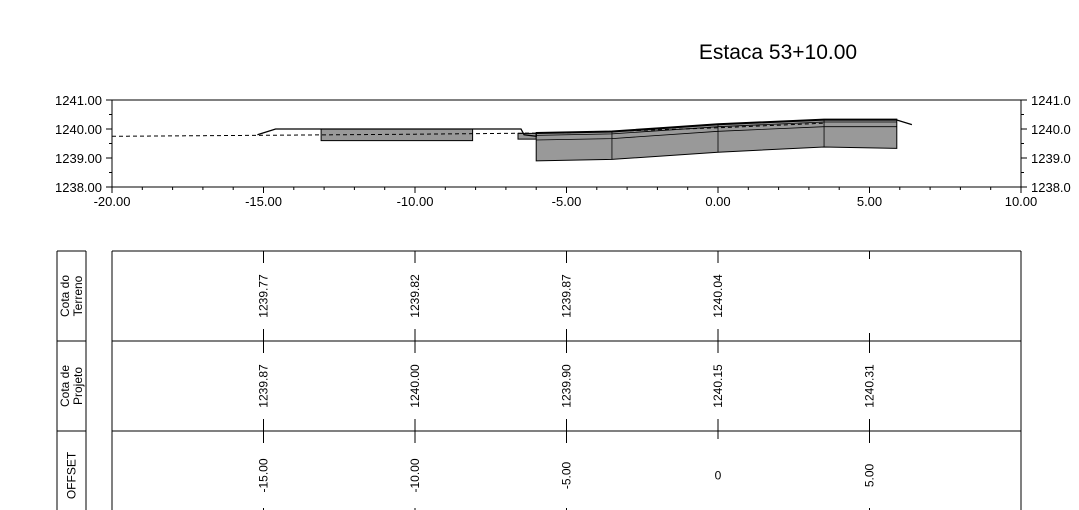  Describe the element at coordinates (264, 296) in the screenshot. I see `cell-value: 1239.77` at that location.